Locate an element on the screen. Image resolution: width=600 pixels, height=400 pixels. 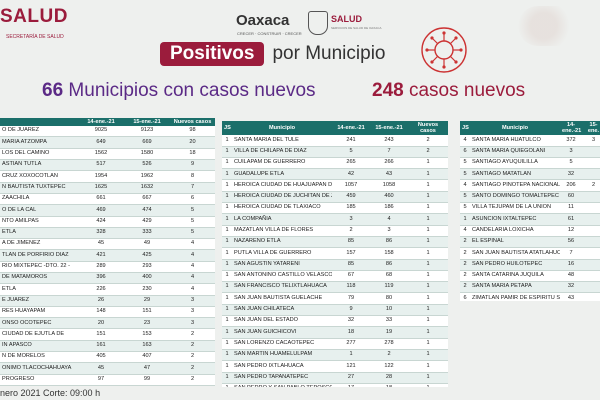
table-cell: ETLA is located at coordinates (39, 233).